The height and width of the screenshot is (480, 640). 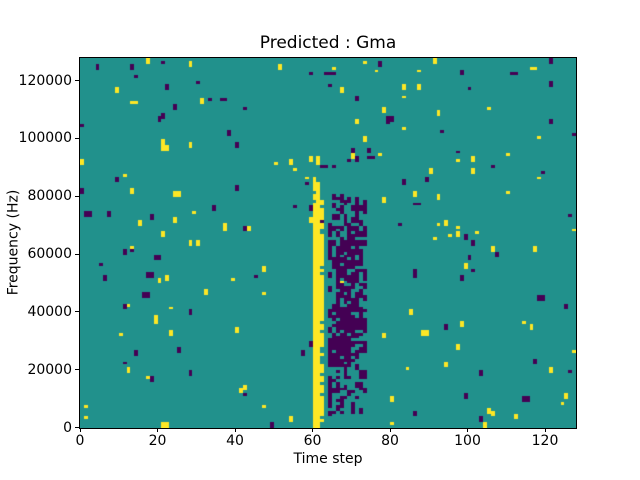 What do you see at coordinates (328, 459) in the screenshot?
I see `x-axis-label: Time step` at bounding box center [328, 459].